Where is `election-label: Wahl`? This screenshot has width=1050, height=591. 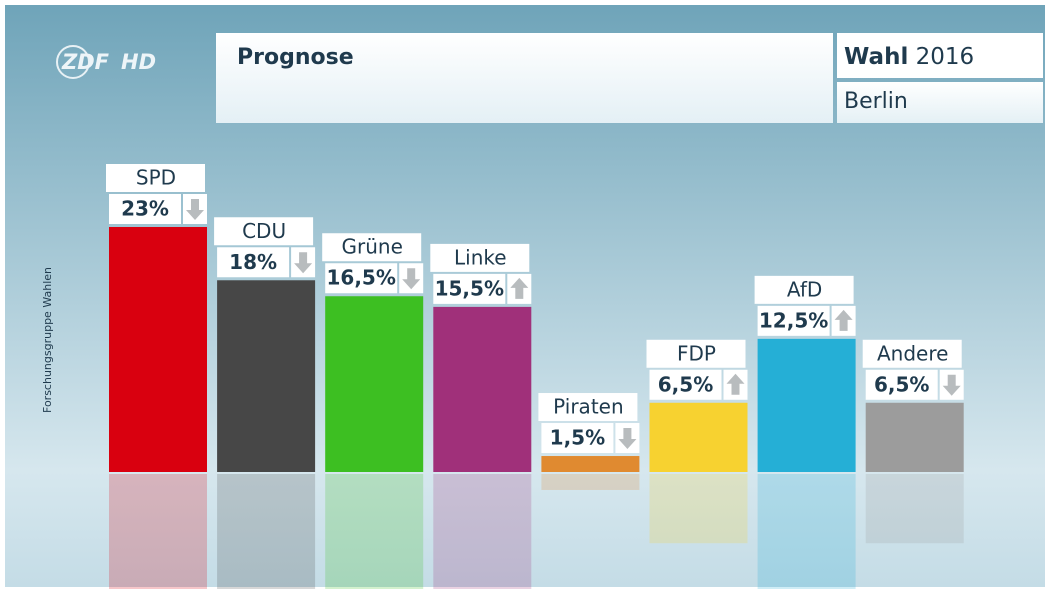
election-label: Wahl is located at coordinates (876, 57).